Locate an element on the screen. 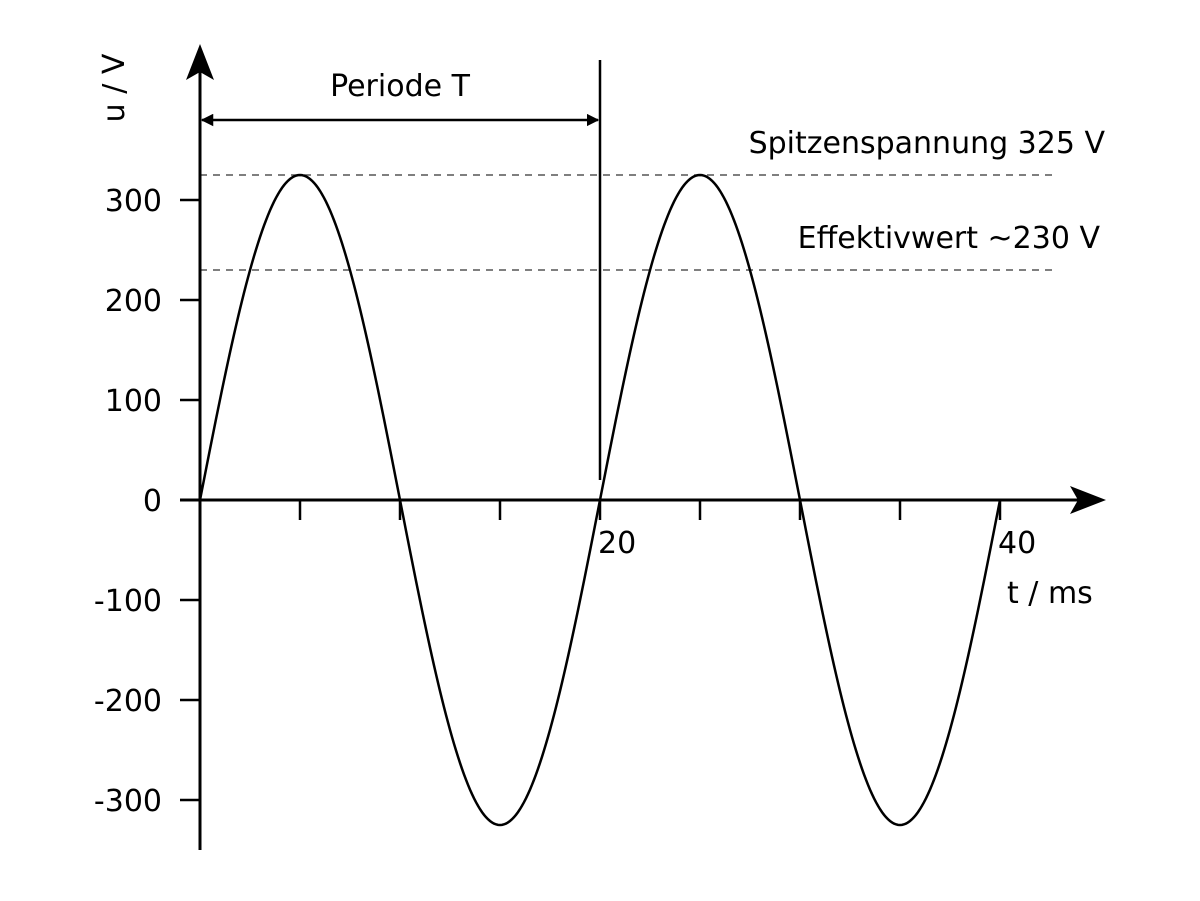 This screenshot has width=1200, height=901. reference-label-peak: Spitzenspannung 325 V is located at coordinates (927, 143).